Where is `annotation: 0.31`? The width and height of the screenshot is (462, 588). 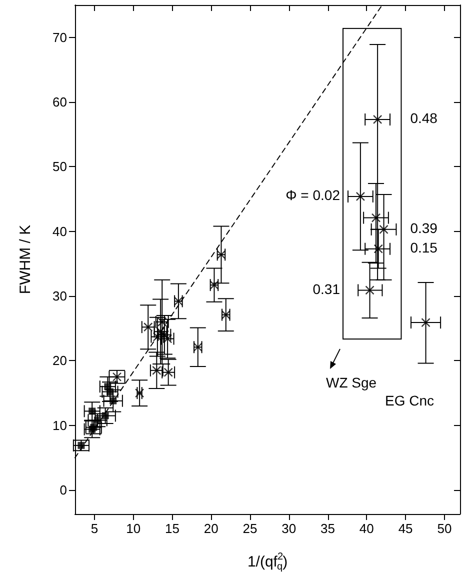
annotation: 0.31 is located at coordinates (326, 288).